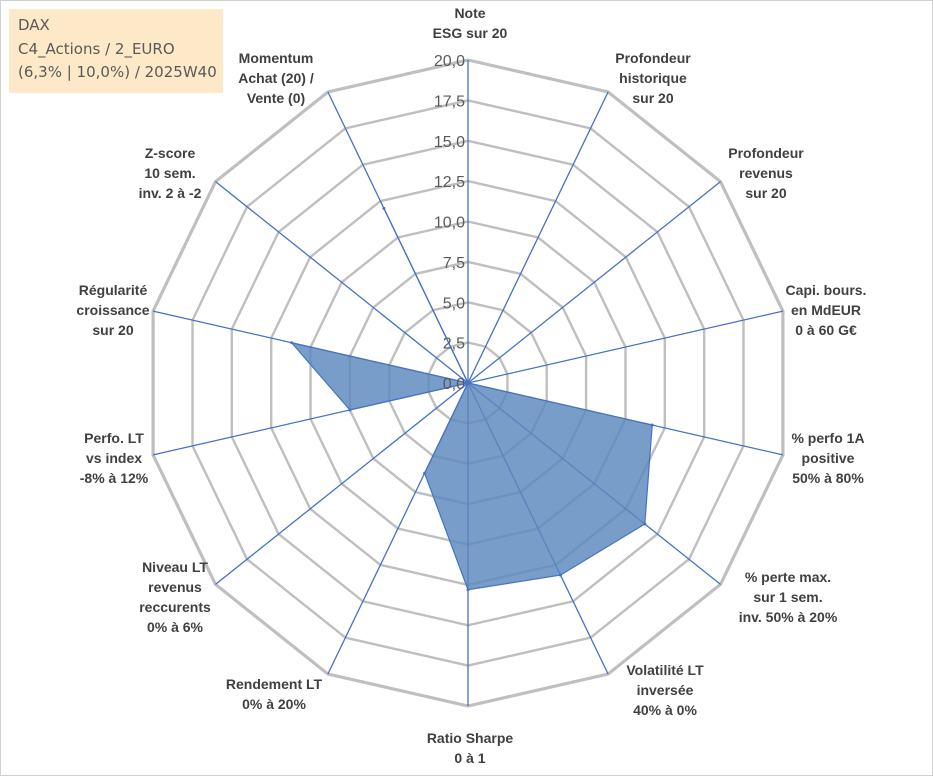  What do you see at coordinates (276, 98) in the screenshot?
I see `category-label-line: Vente (0)` at bounding box center [276, 98].